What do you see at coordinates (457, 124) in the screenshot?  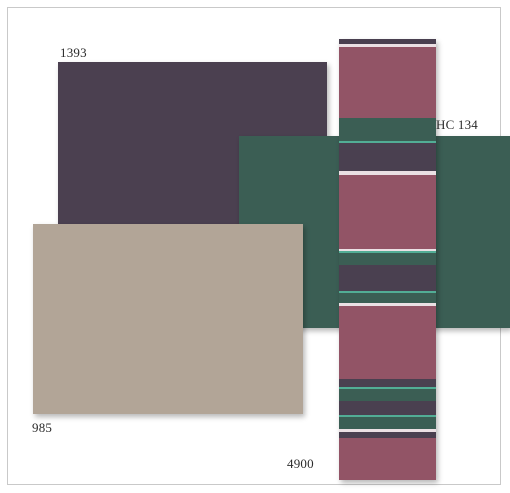 I see `swatch-label-hc-134: HC 134` at bounding box center [457, 124].